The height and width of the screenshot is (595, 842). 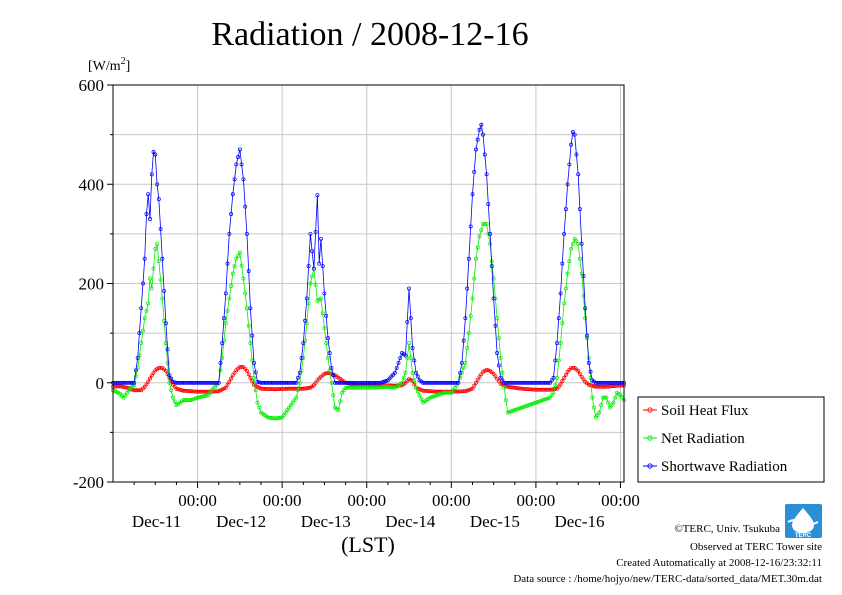 What do you see at coordinates (703, 439) in the screenshot?
I see `legend-label: Net Radiation` at bounding box center [703, 439].